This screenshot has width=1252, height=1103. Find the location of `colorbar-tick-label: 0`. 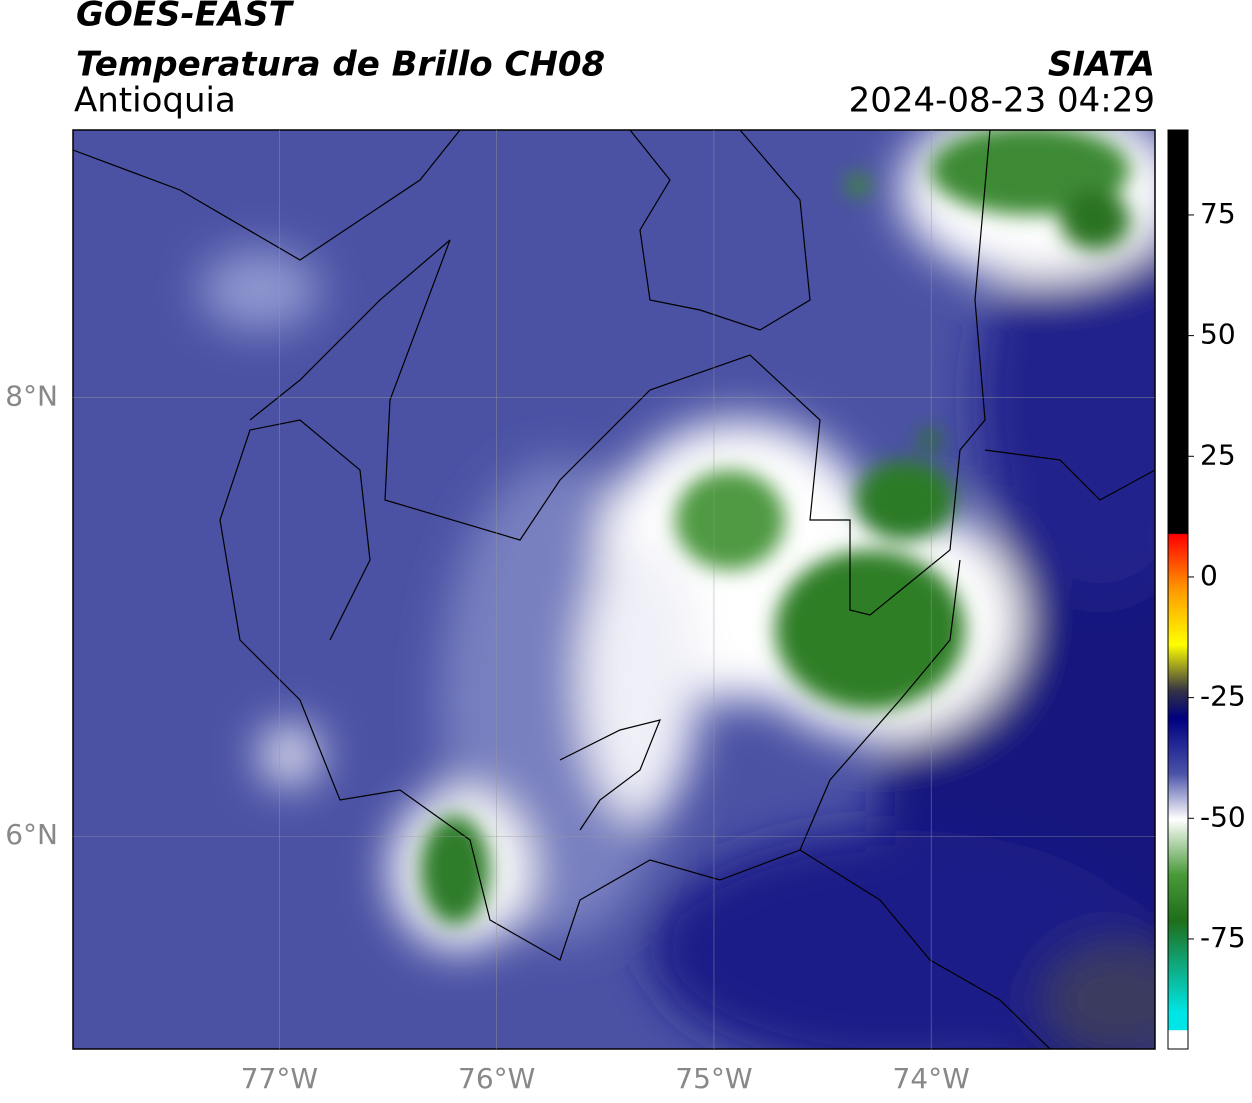

colorbar-tick-label: 0 is located at coordinates (1209, 575).